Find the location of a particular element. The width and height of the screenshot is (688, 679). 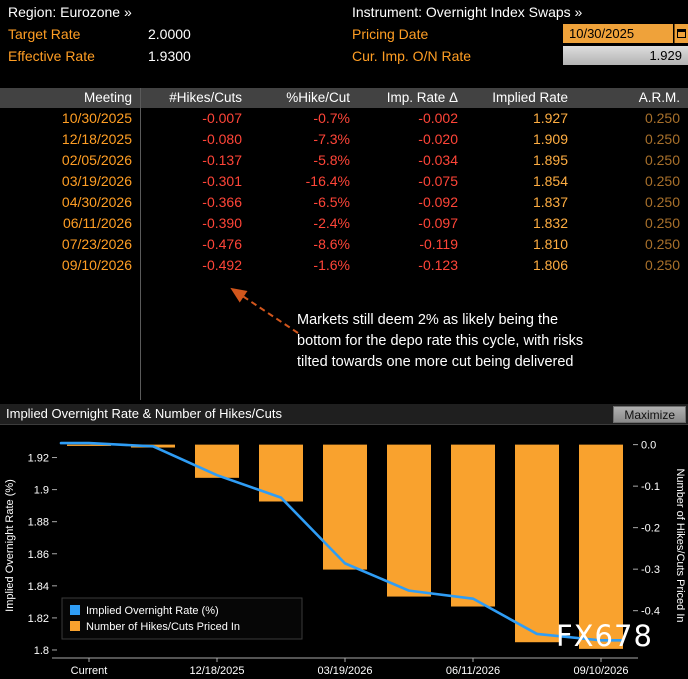

table-row: 10/30/2025 -0.007 -0.7% -0.002 1.927 0.250 is located at coordinates (344, 118).